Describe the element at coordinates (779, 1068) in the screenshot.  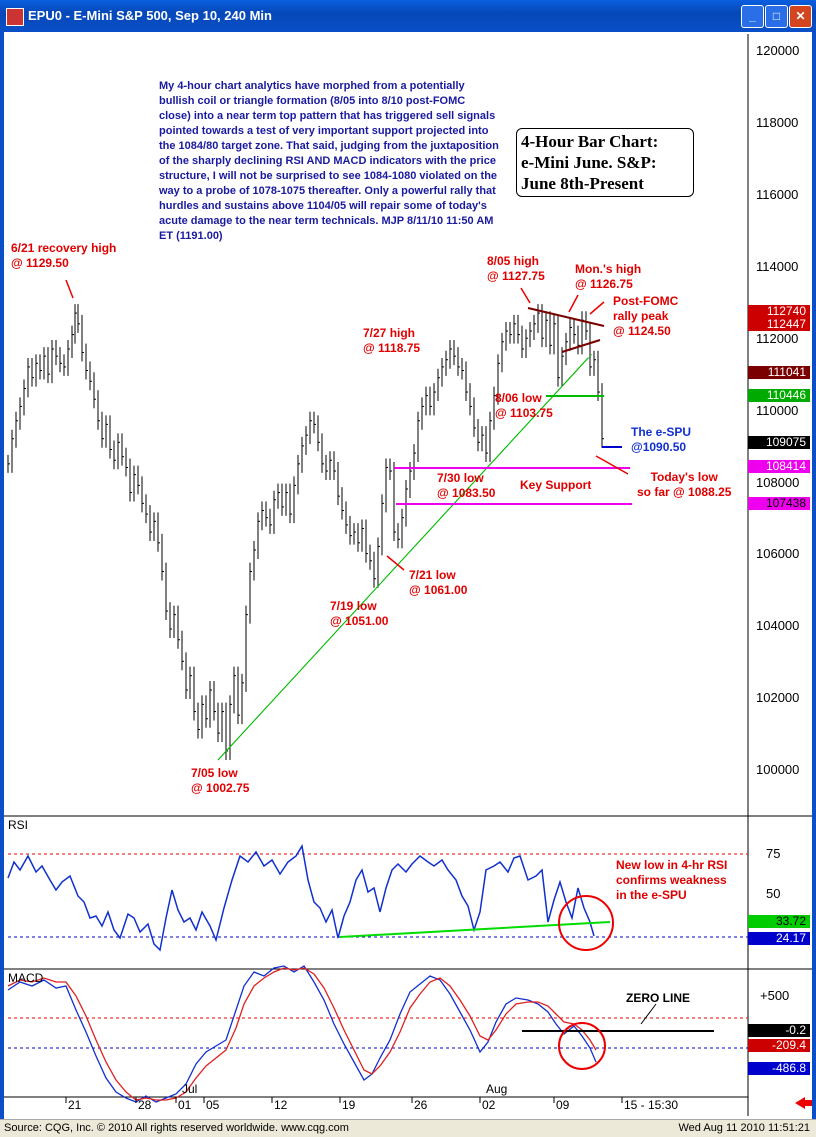
I see `macd-tag: -486.8` at that location.